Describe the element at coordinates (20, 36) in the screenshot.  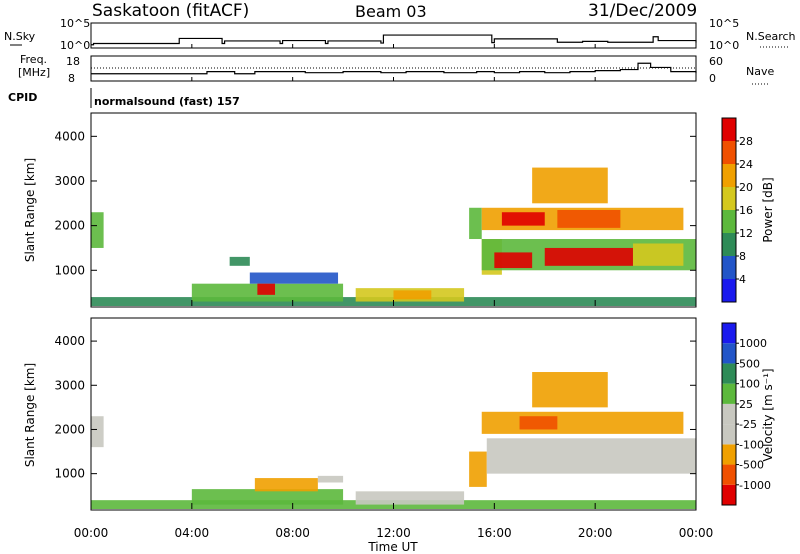
I see `noise-left-label: N.Sky` at that location.